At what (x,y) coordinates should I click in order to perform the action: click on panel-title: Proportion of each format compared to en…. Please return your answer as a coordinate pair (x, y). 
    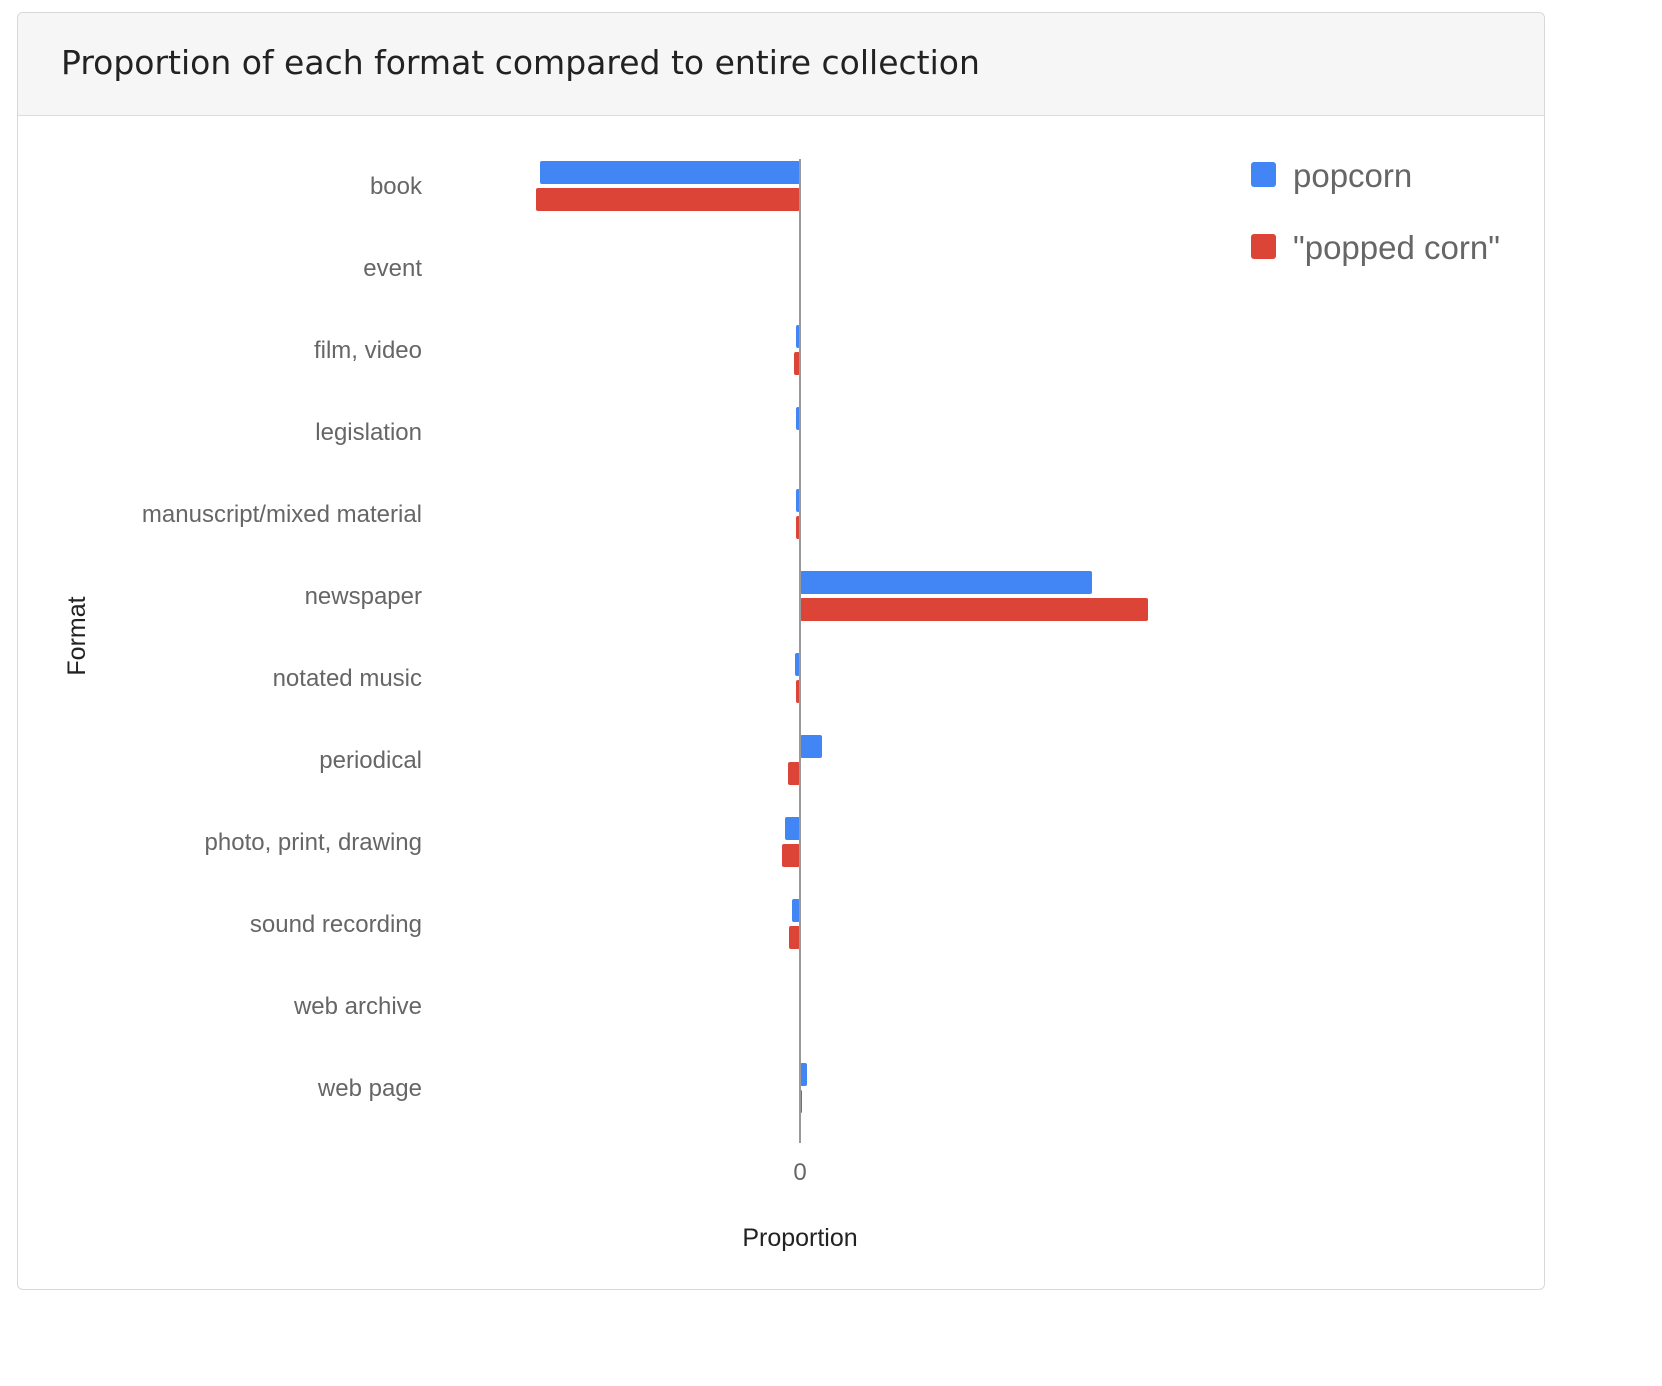
    Looking at the image, I should click on (520, 62).